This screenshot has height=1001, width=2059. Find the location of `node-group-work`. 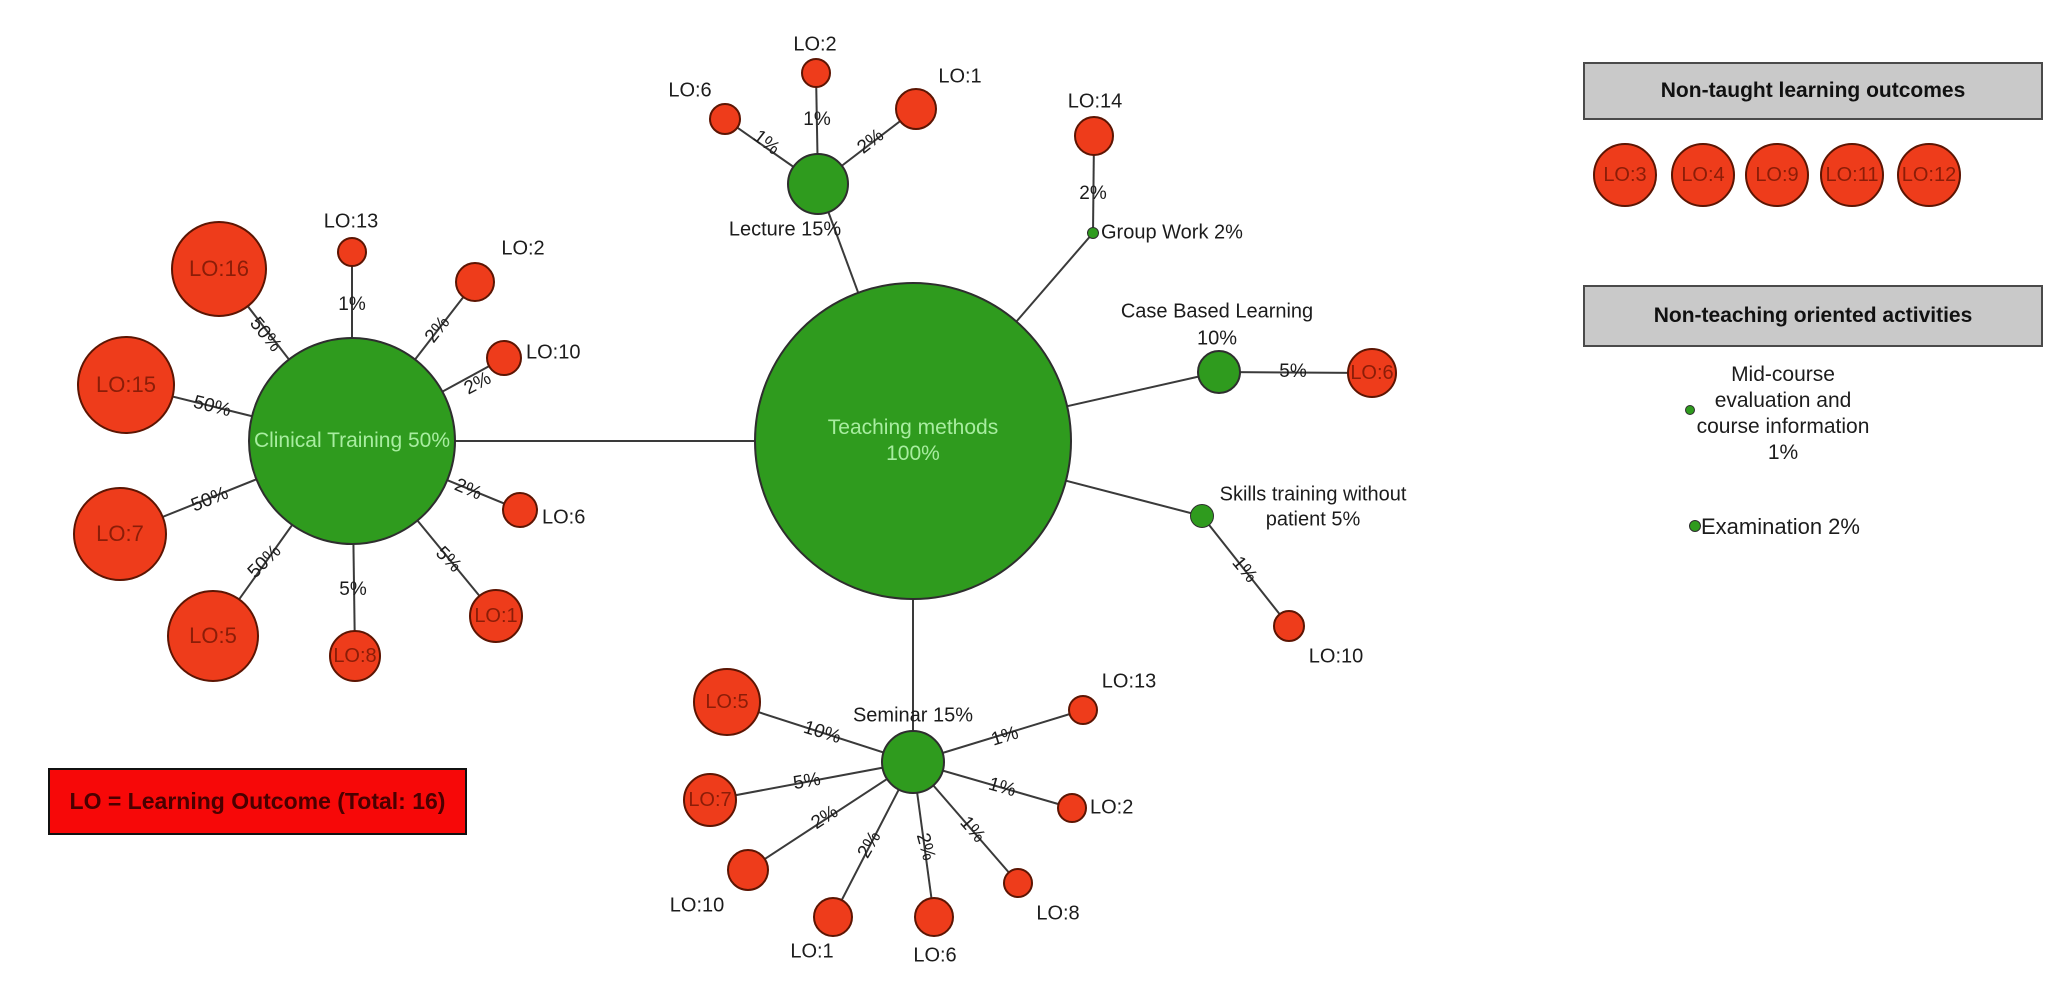

node-group-work is located at coordinates (1093, 233).